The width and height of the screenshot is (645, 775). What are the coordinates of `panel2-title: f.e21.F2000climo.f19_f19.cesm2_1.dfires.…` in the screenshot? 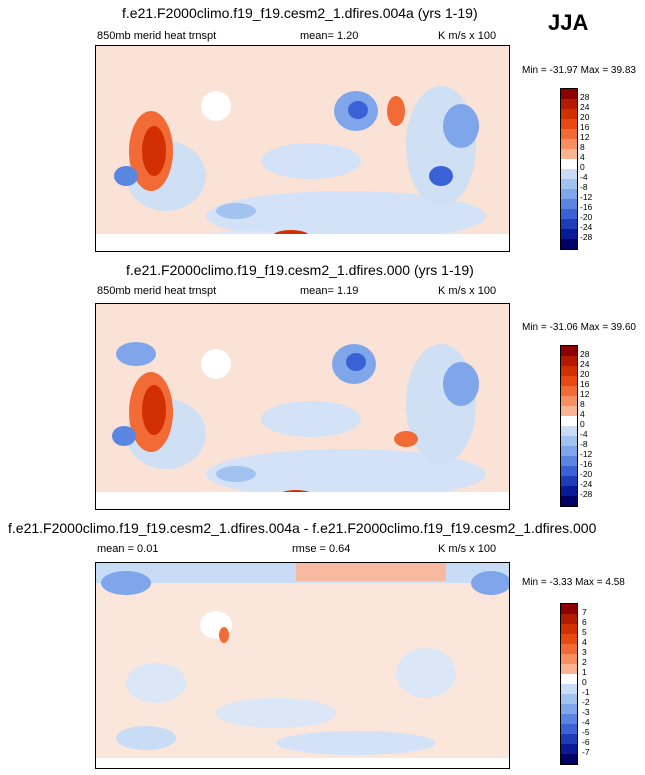 It's located at (300, 270).